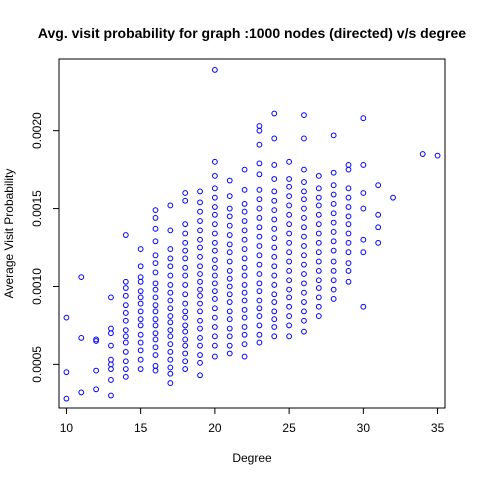 The width and height of the screenshot is (480, 480). I want to click on y-tick-label: 0.0015, so click(37, 208).